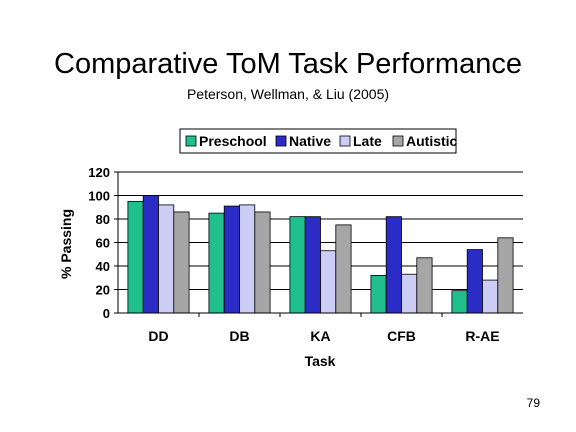 The width and height of the screenshot is (576, 432). What do you see at coordinates (424, 285) in the screenshot?
I see `bar-autistic-cfb` at bounding box center [424, 285].